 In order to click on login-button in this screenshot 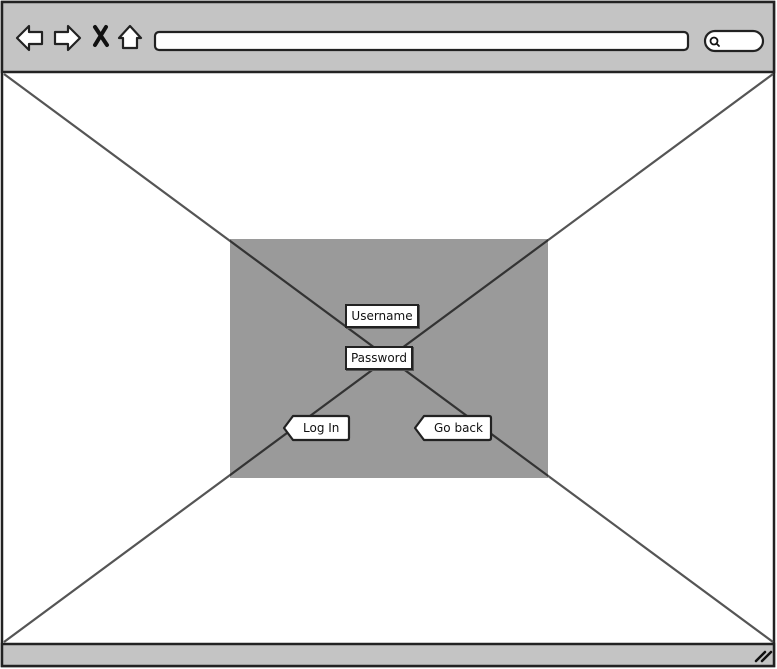, I will do `click(316, 428)`.